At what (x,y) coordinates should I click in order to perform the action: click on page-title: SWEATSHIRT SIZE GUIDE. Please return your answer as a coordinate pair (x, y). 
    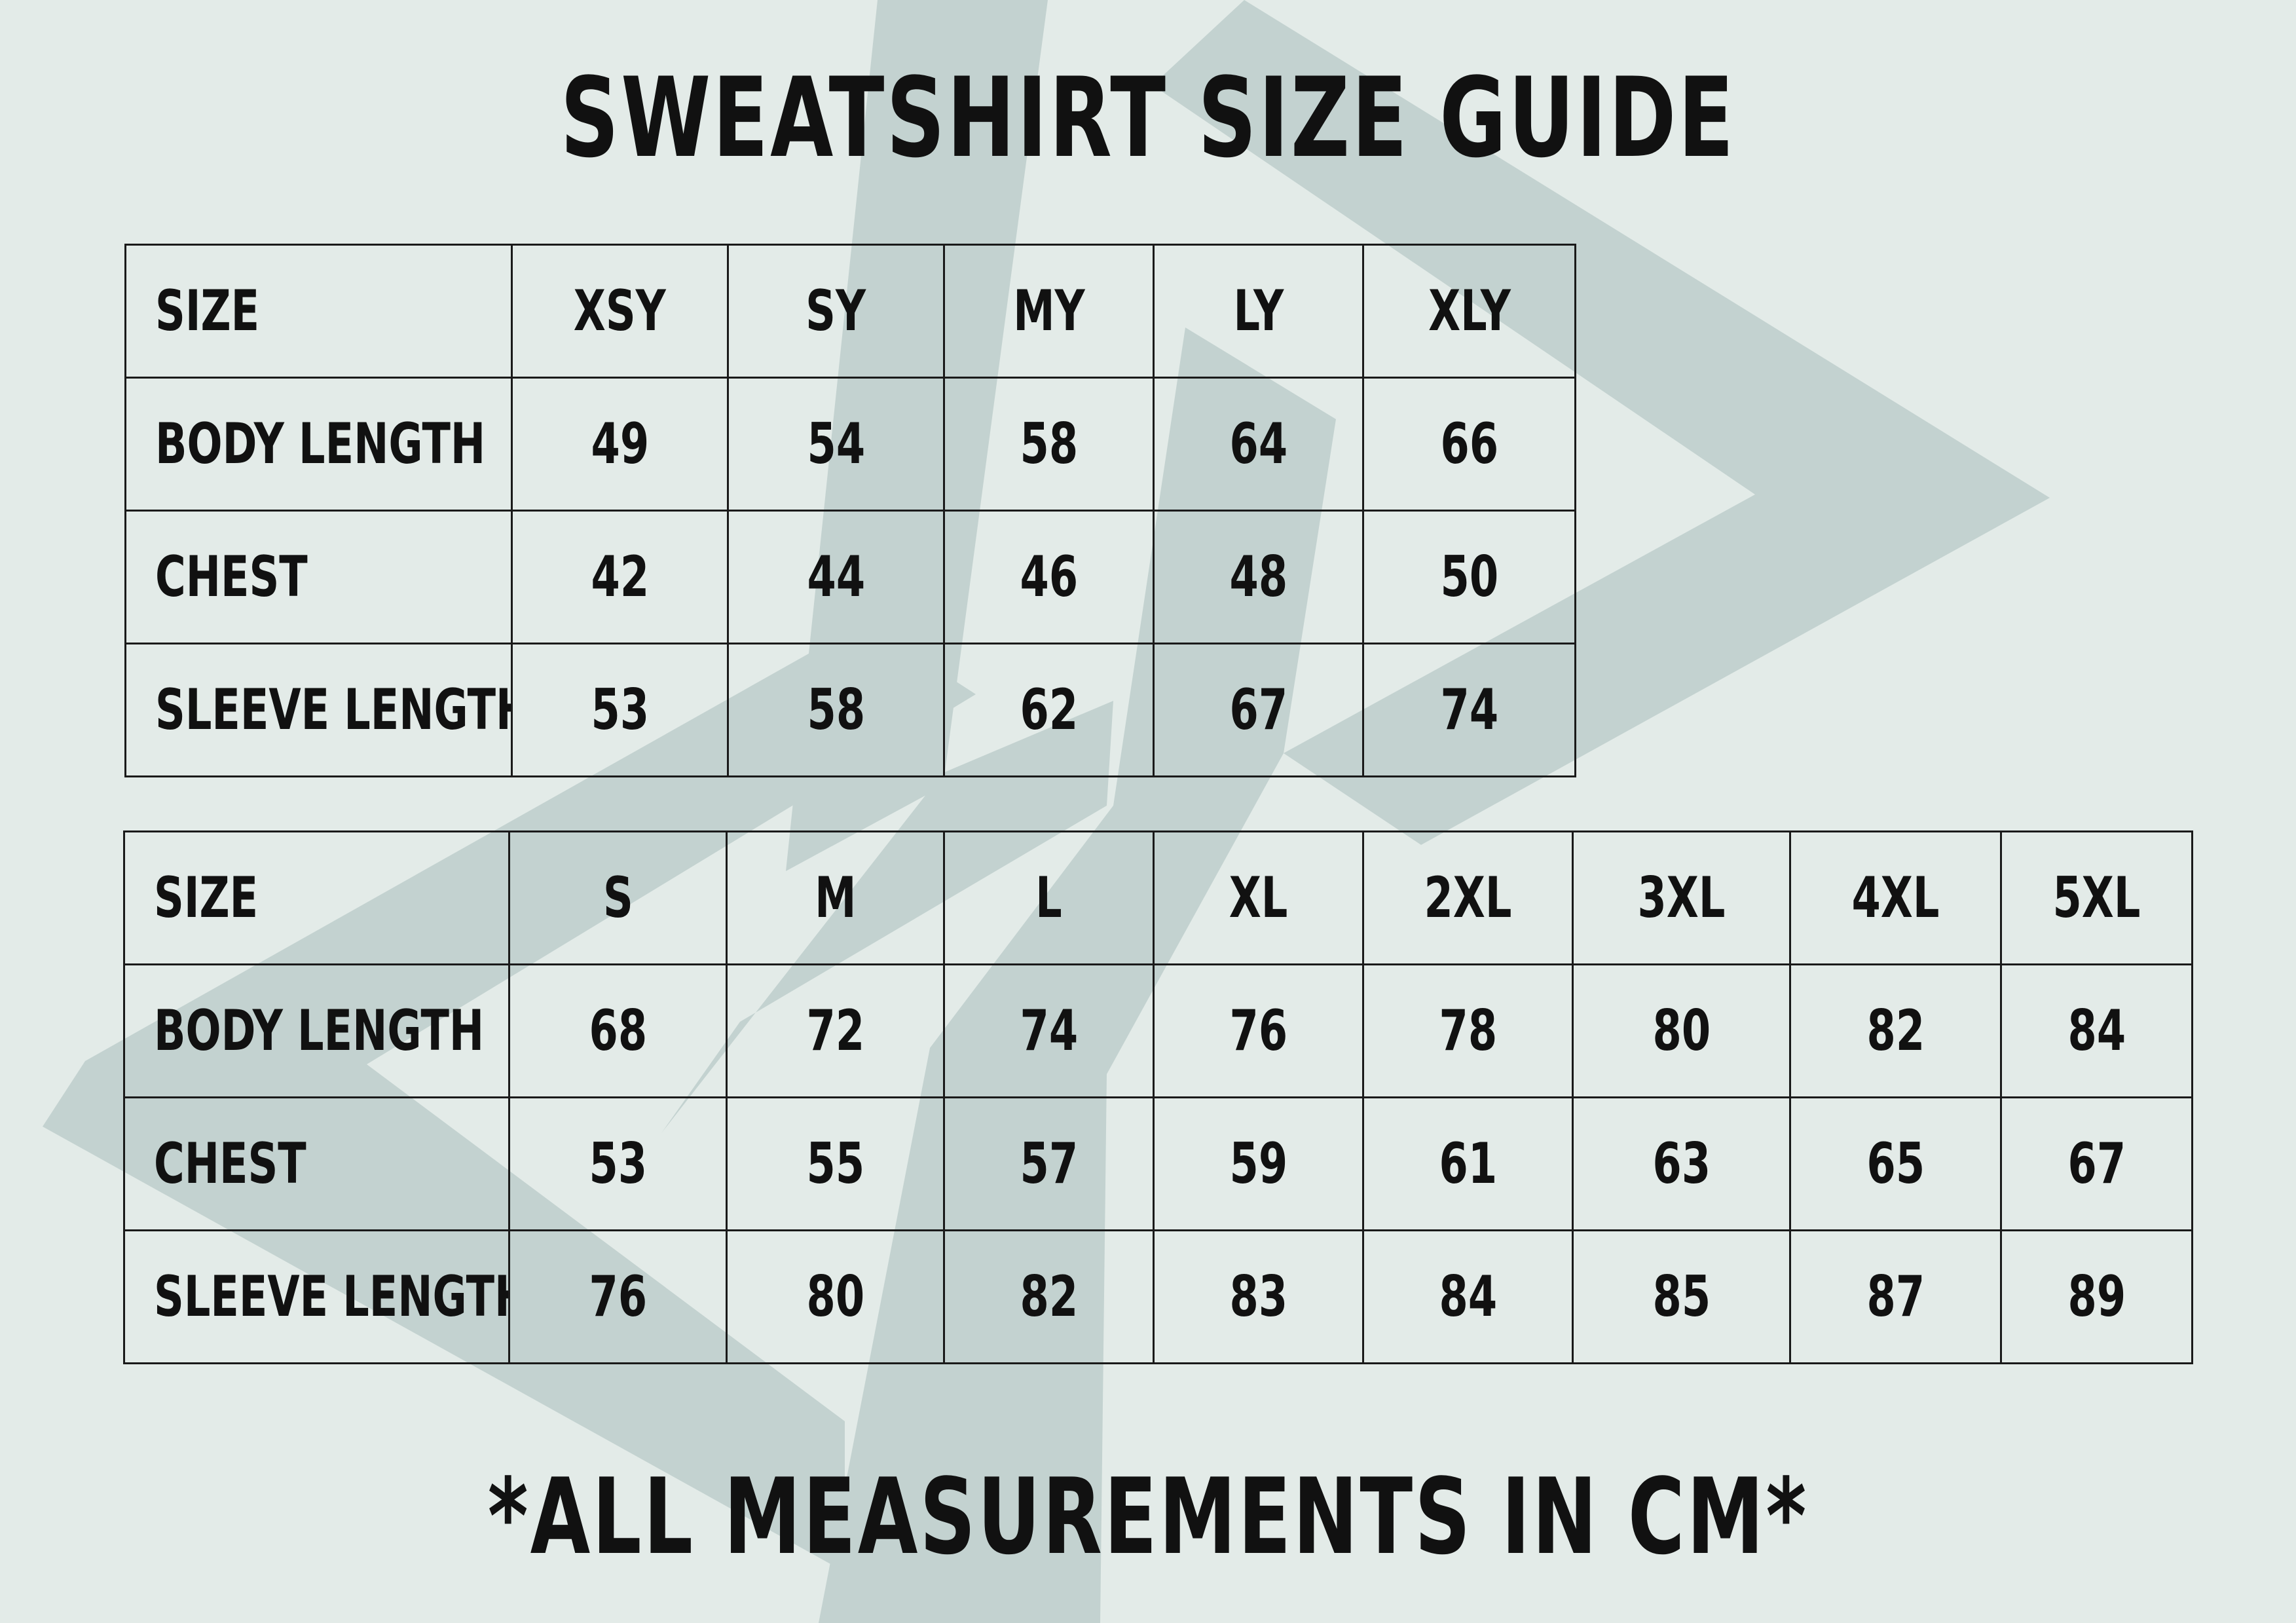
    Looking at the image, I should click on (1148, 118).